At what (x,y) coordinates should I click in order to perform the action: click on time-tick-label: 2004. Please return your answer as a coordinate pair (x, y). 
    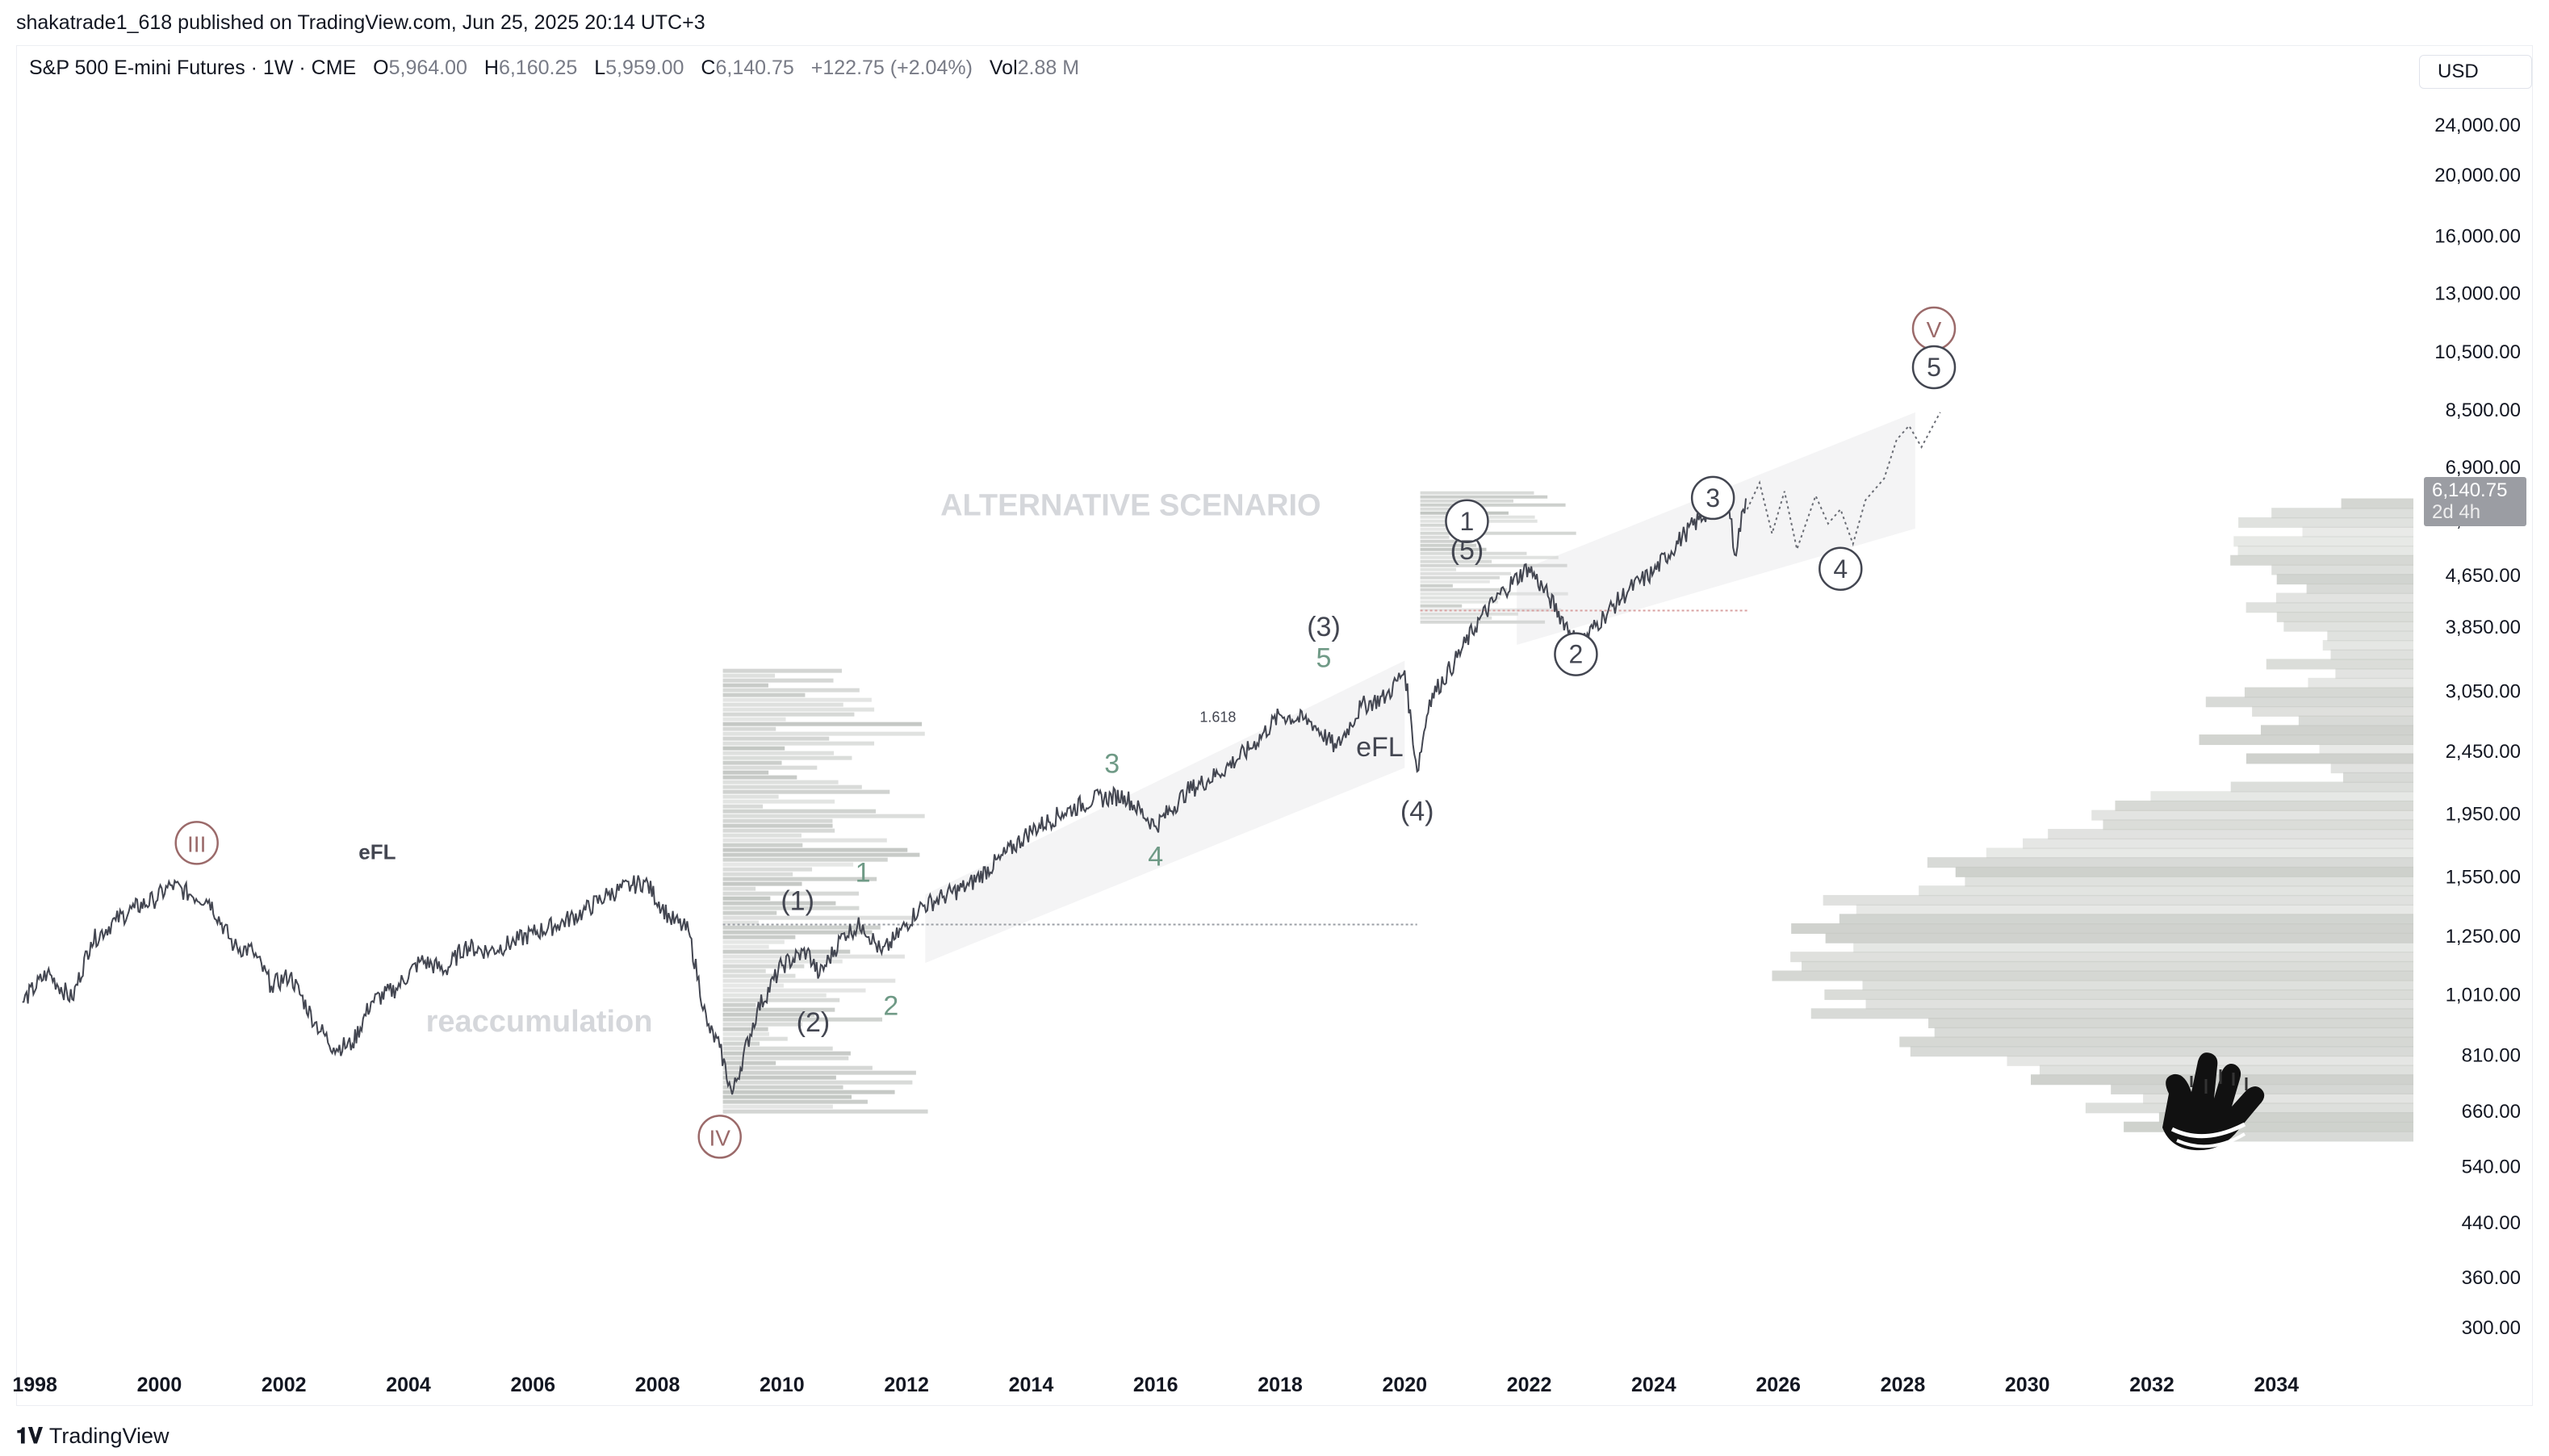
    Looking at the image, I should click on (408, 1385).